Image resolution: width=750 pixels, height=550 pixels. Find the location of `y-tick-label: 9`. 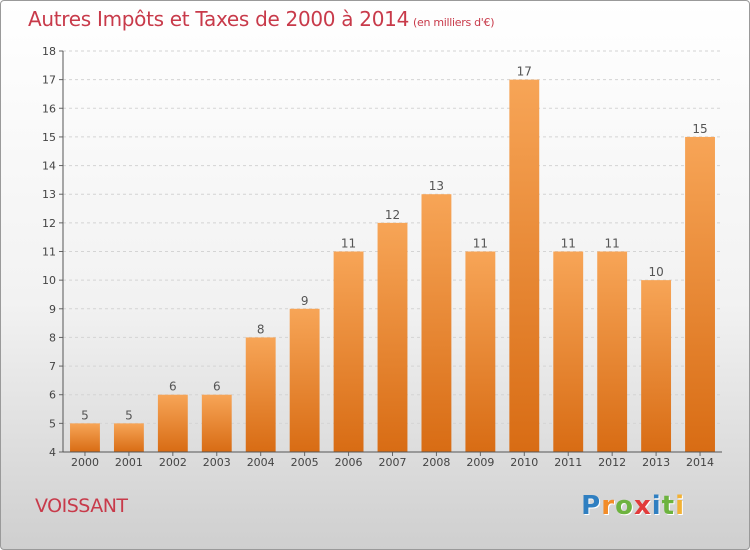

y-tick-label: 9 is located at coordinates (52, 309).